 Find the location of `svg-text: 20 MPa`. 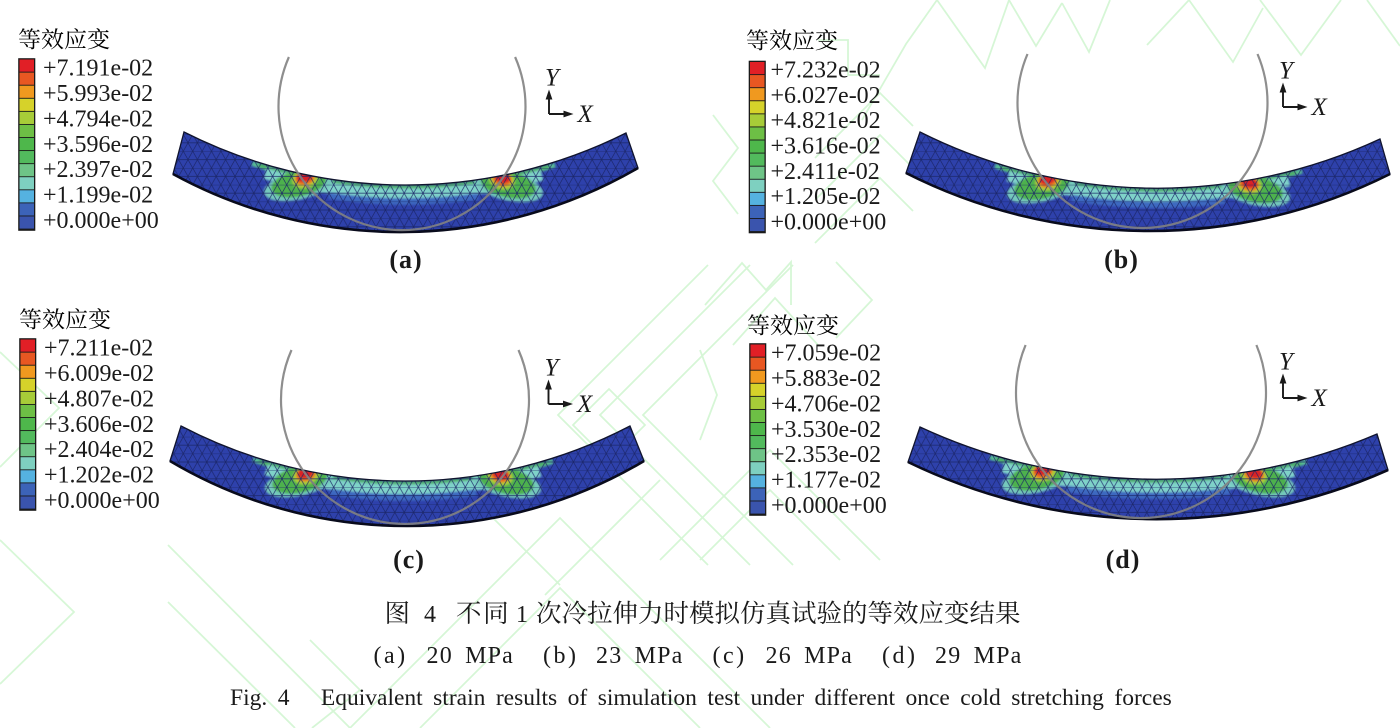

svg-text: 20 MPa is located at coordinates (471, 656).